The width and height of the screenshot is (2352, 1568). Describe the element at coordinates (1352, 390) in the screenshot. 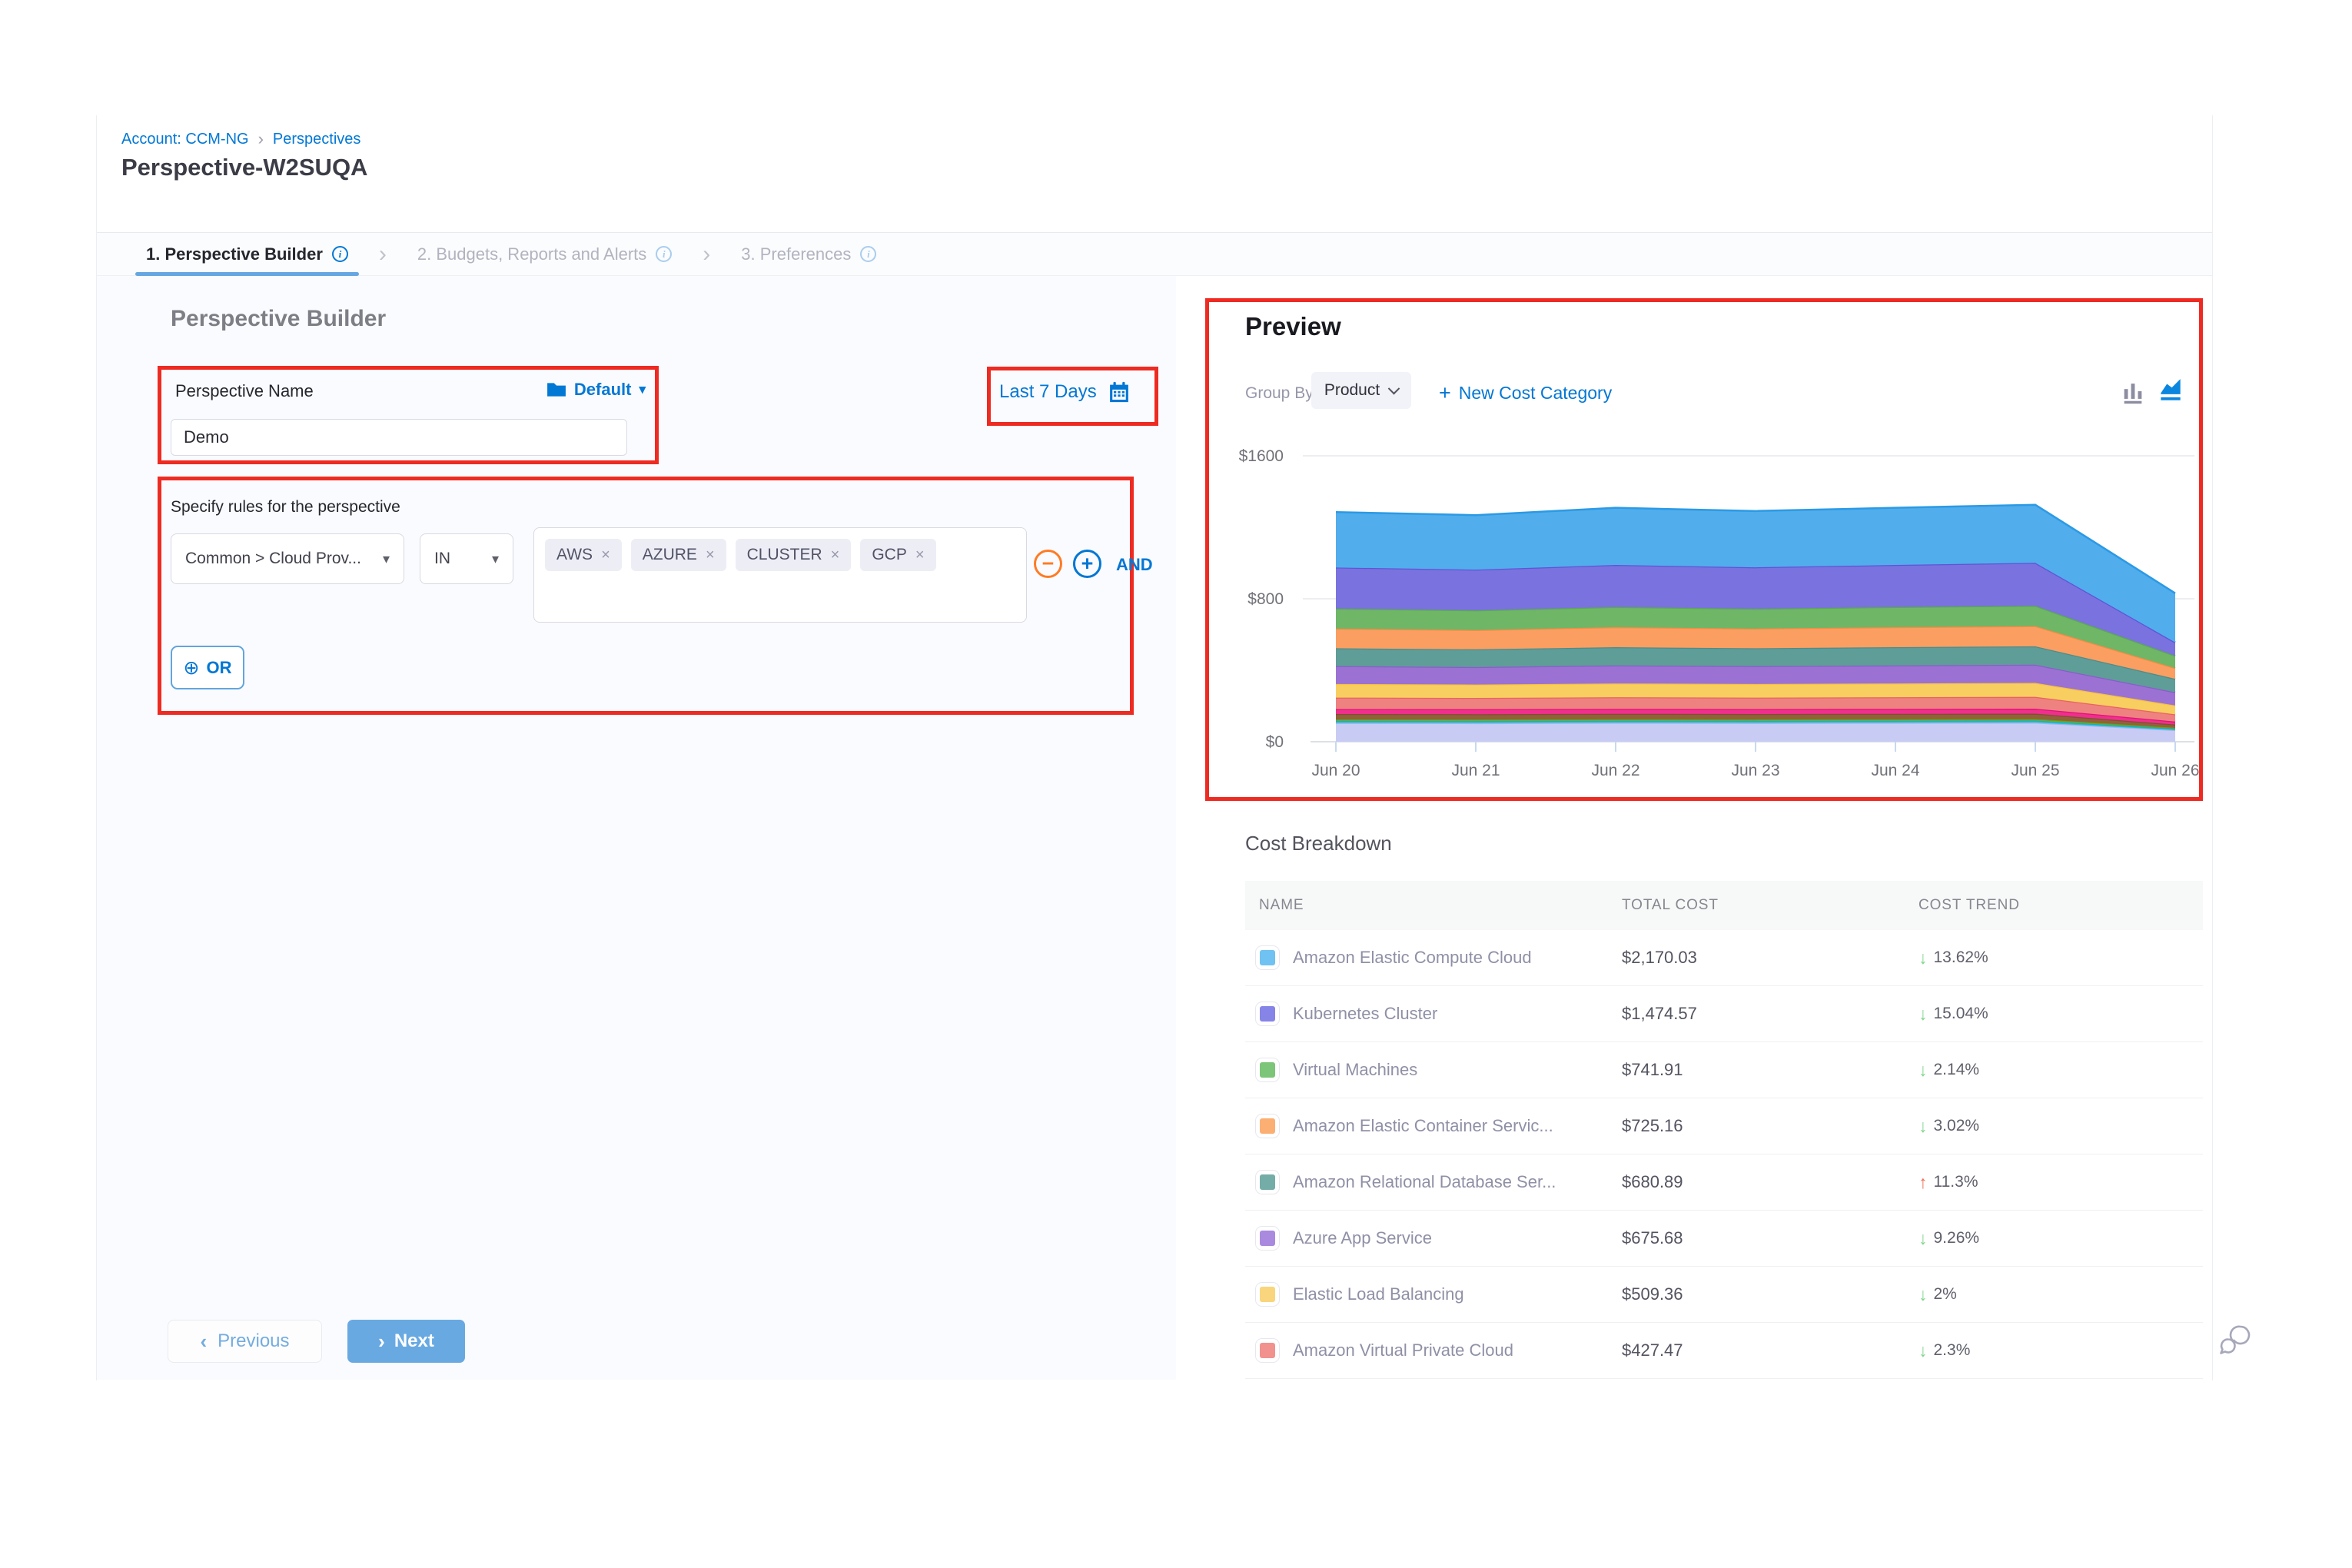

I see `group-by-value: Product` at that location.